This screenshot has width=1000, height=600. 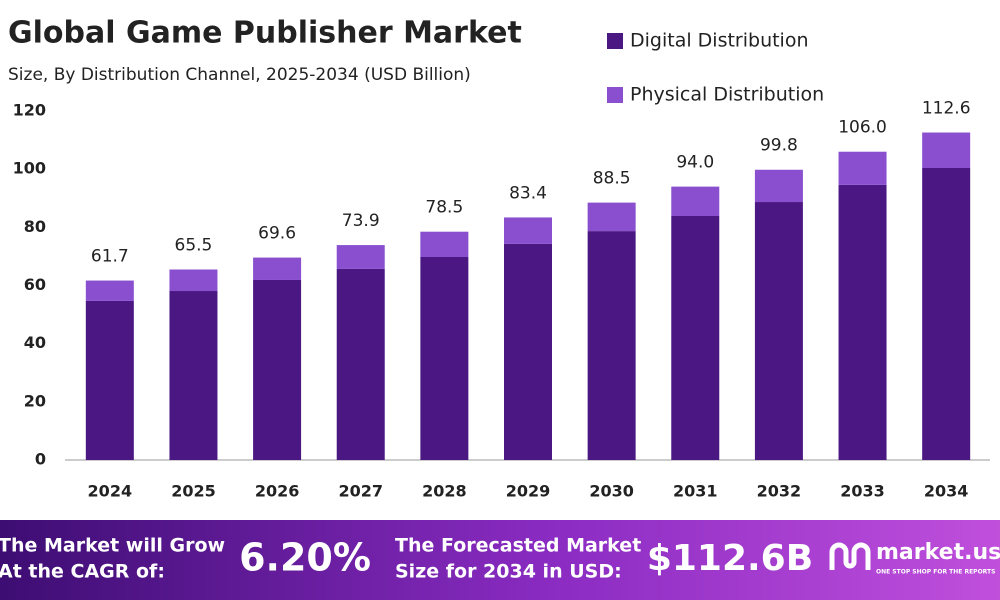 What do you see at coordinates (850, 556) in the screenshot?
I see `brand-logo` at bounding box center [850, 556].